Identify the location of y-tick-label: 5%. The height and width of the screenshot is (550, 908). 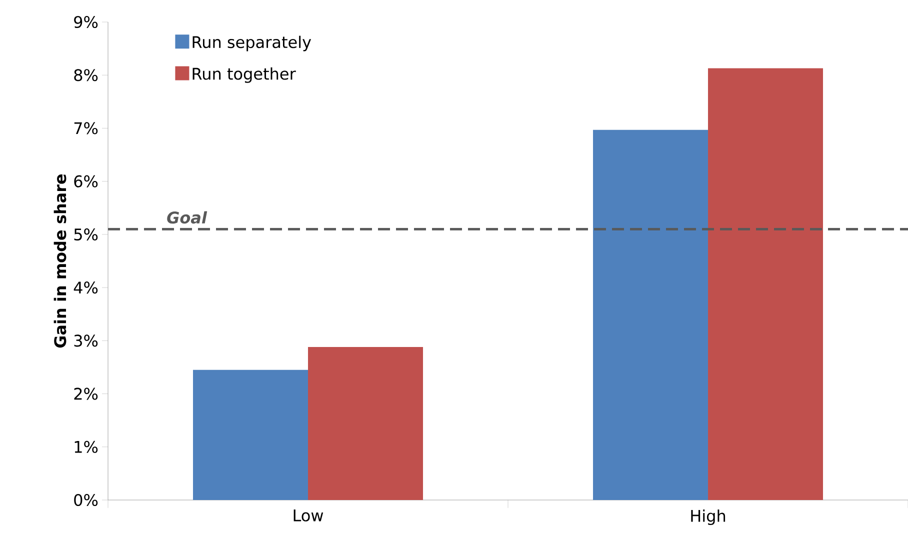
(86, 234).